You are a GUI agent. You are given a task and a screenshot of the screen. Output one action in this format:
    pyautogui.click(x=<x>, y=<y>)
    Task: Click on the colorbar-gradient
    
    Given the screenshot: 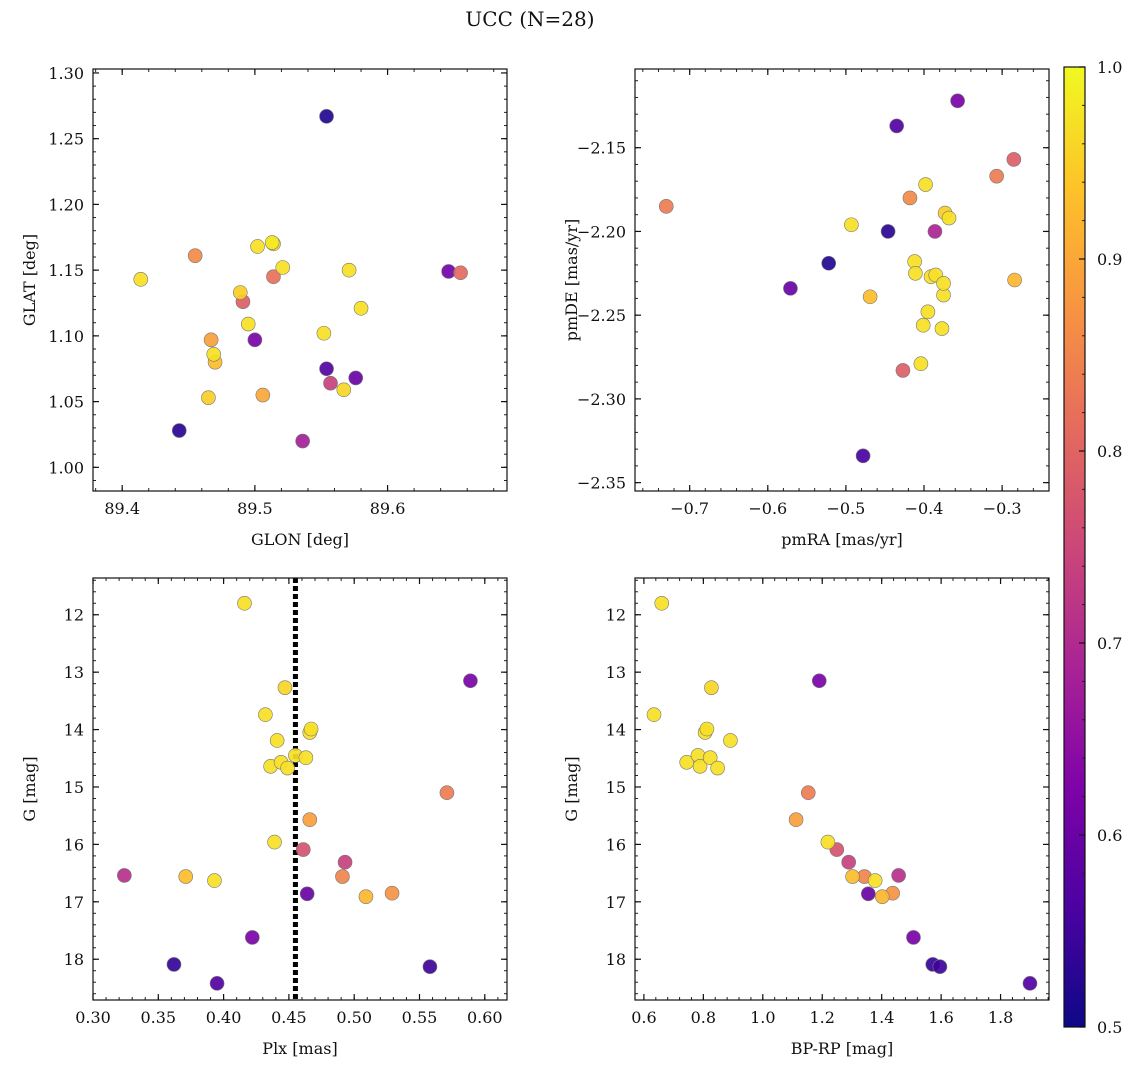 What is the action you would take?
    pyautogui.click(x=1074, y=547)
    